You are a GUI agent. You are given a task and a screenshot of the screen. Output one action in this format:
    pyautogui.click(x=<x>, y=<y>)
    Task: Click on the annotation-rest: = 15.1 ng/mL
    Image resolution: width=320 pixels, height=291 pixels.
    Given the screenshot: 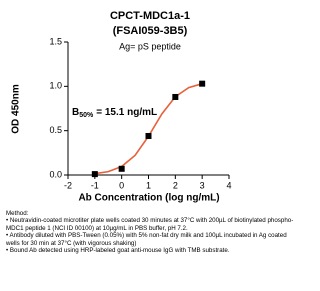 What is the action you would take?
    pyautogui.click(x=126, y=112)
    